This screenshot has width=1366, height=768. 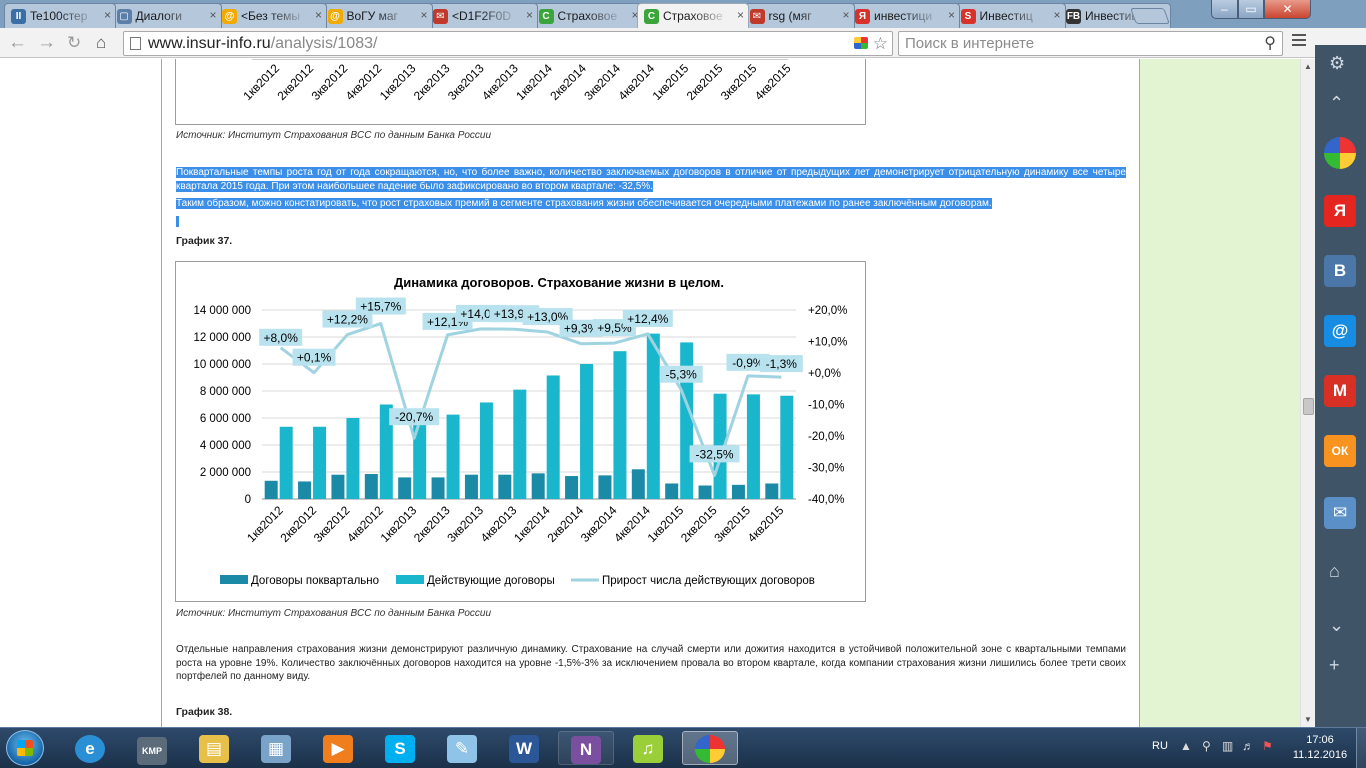 What do you see at coordinates (393, 16) in the screenshot?
I see `tab-fade` at bounding box center [393, 16].